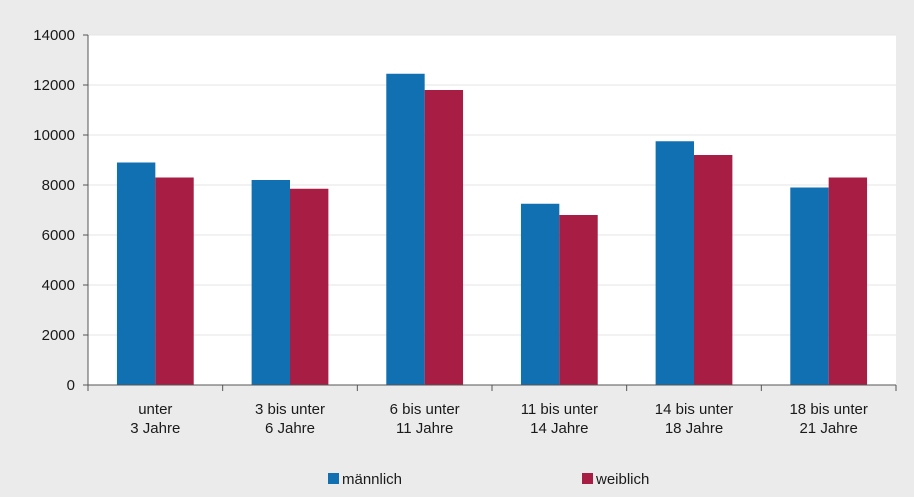 The height and width of the screenshot is (497, 914). What do you see at coordinates (290, 428) in the screenshot?
I see `x-category-label-line: 6 Jahre` at bounding box center [290, 428].